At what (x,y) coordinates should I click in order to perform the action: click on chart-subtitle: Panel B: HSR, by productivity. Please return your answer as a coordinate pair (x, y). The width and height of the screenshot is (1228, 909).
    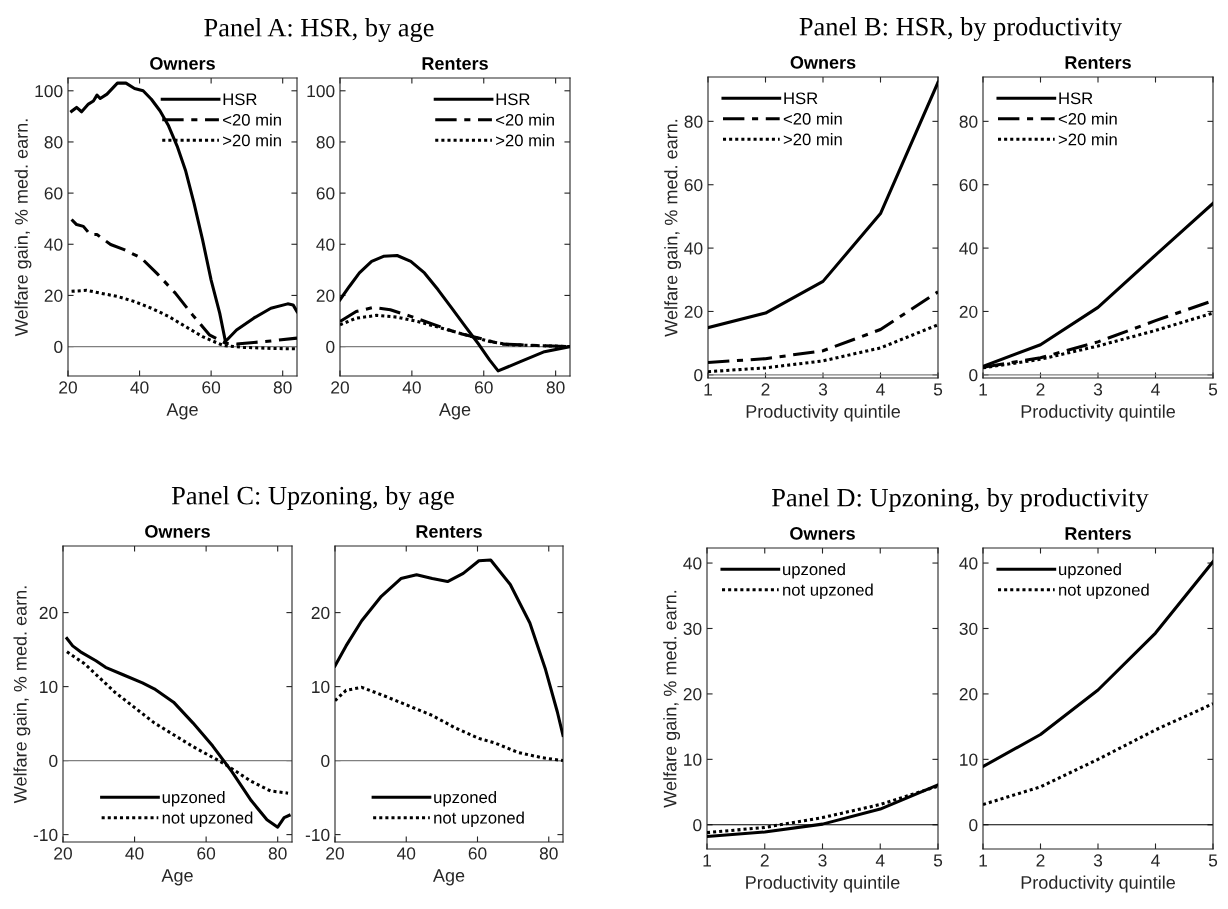
    Looking at the image, I should click on (961, 29).